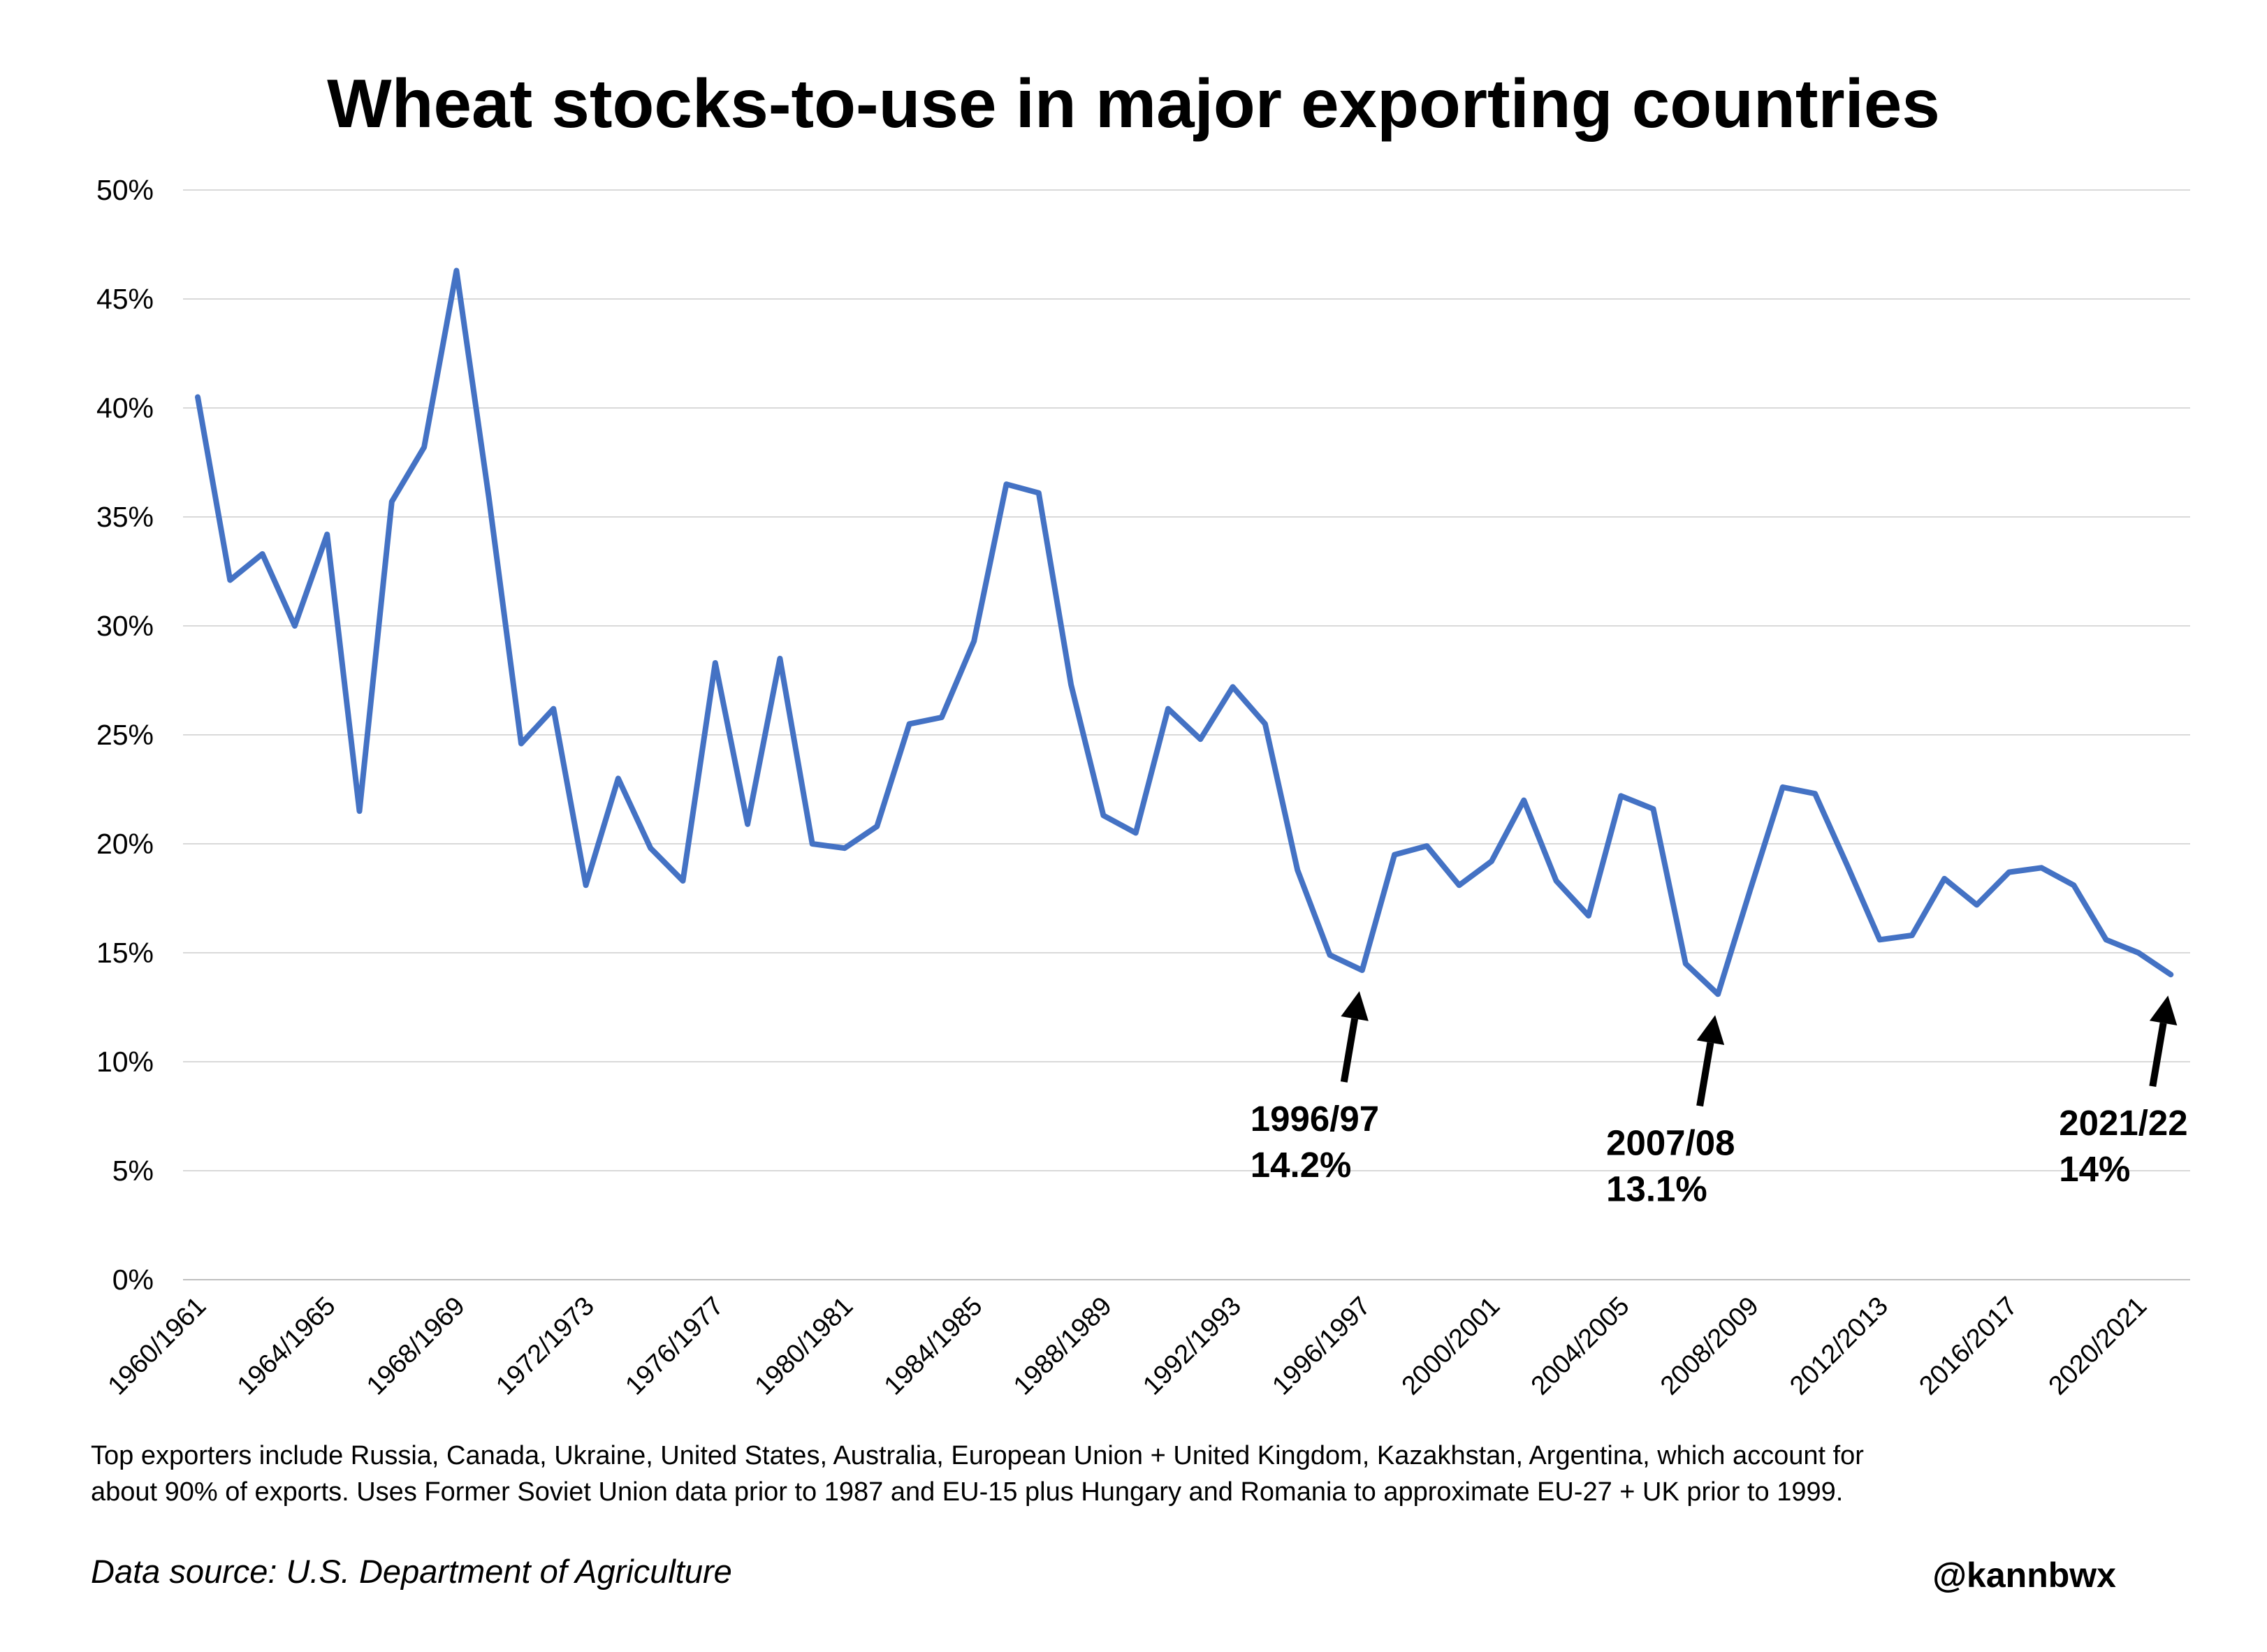  What do you see at coordinates (2094, 1169) in the screenshot?
I see `annotation-value: 14%` at bounding box center [2094, 1169].